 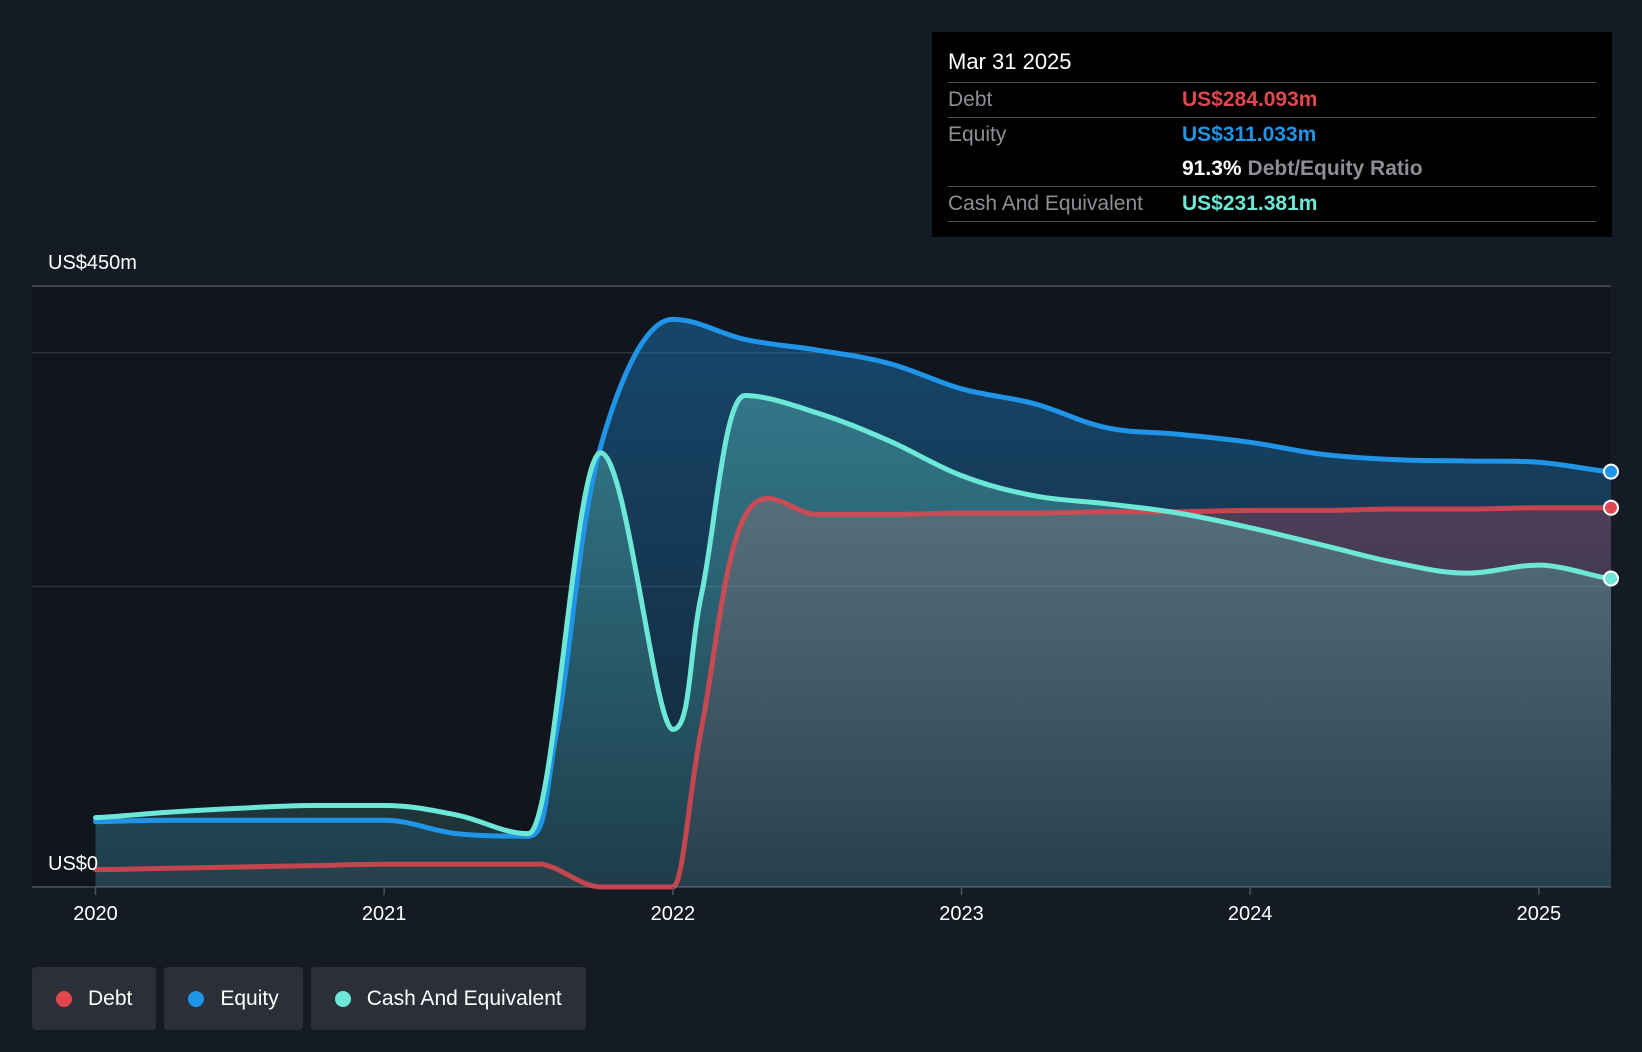 What do you see at coordinates (73, 864) in the screenshot?
I see `y-tick-label-zero: US$0` at bounding box center [73, 864].